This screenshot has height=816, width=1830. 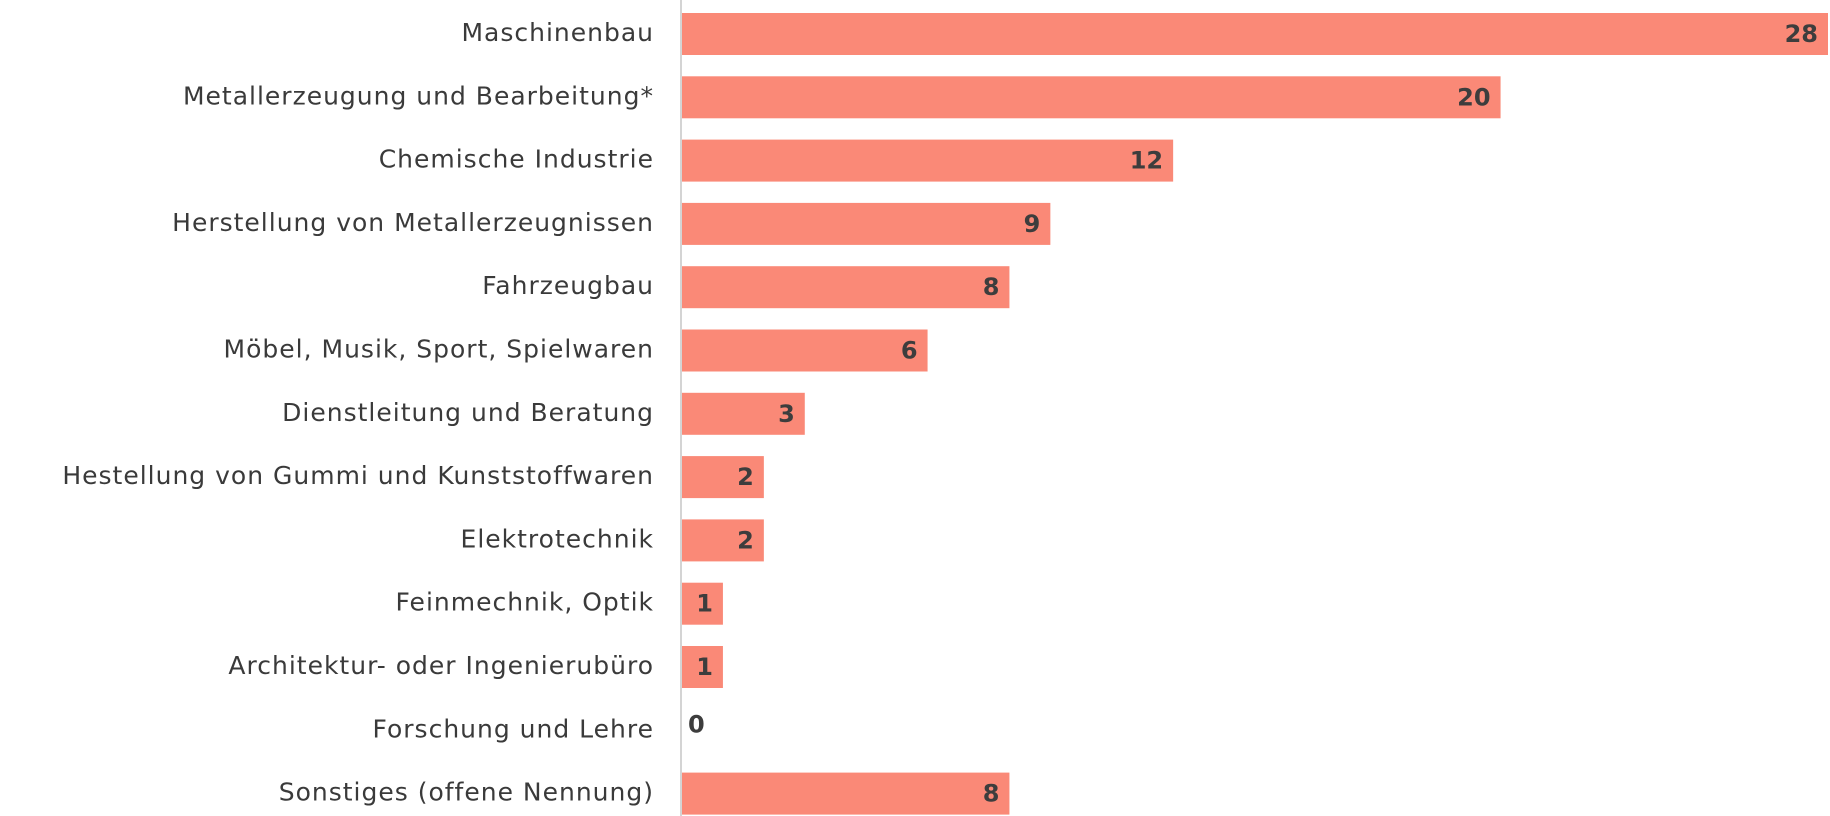 What do you see at coordinates (909, 351) in the screenshot?
I see `value-label: 6` at bounding box center [909, 351].